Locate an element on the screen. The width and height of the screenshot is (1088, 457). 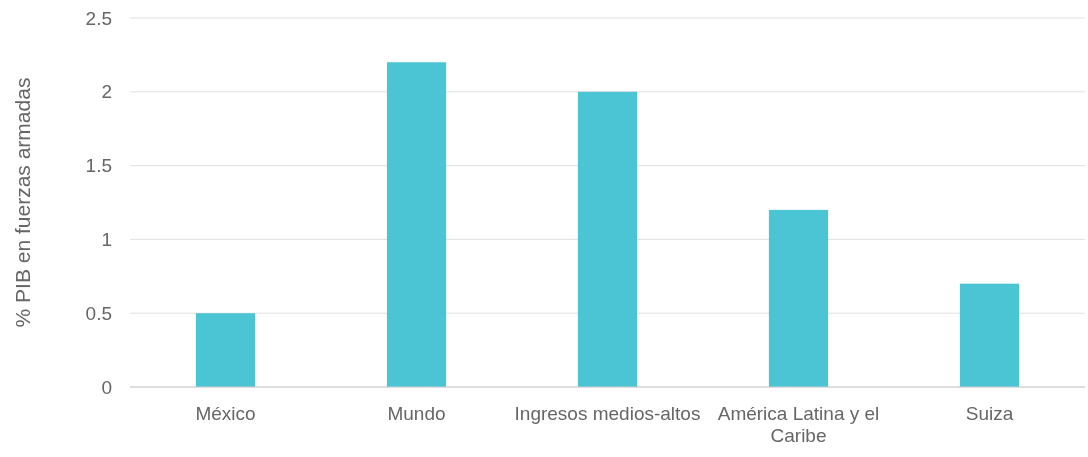
x-tick-label: América Latina y el Caribe is located at coordinates (798, 425).